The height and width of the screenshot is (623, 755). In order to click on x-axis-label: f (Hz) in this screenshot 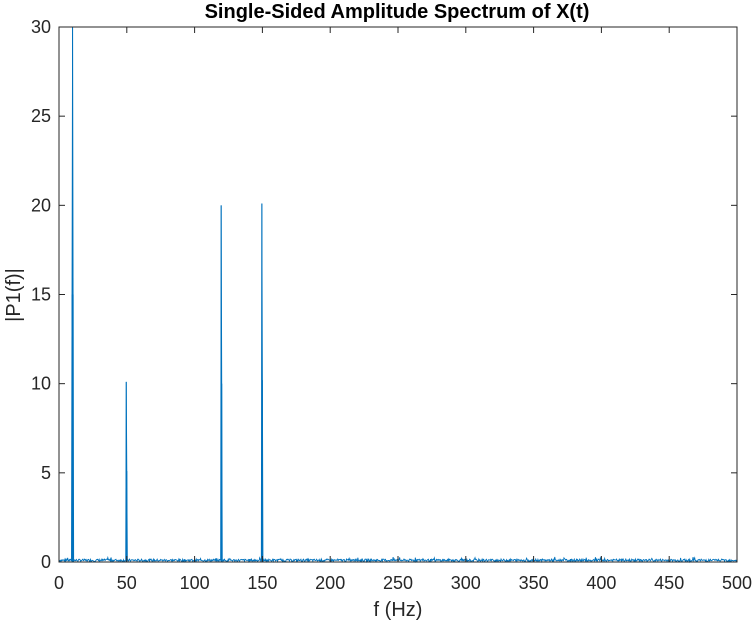, I will do `click(398, 610)`.